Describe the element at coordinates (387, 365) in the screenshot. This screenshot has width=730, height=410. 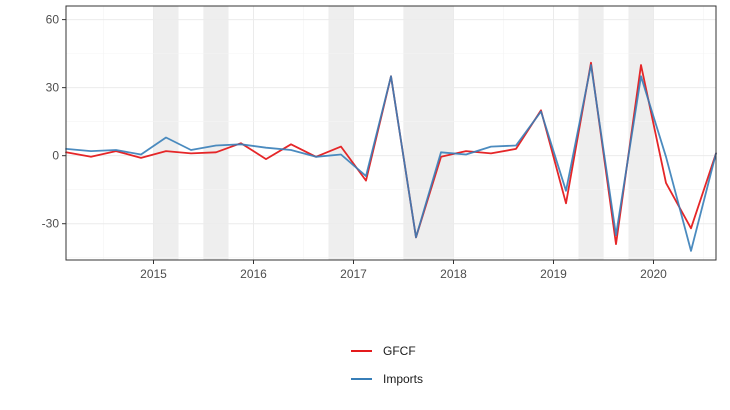
I see `legend: GFCF Imports` at that location.